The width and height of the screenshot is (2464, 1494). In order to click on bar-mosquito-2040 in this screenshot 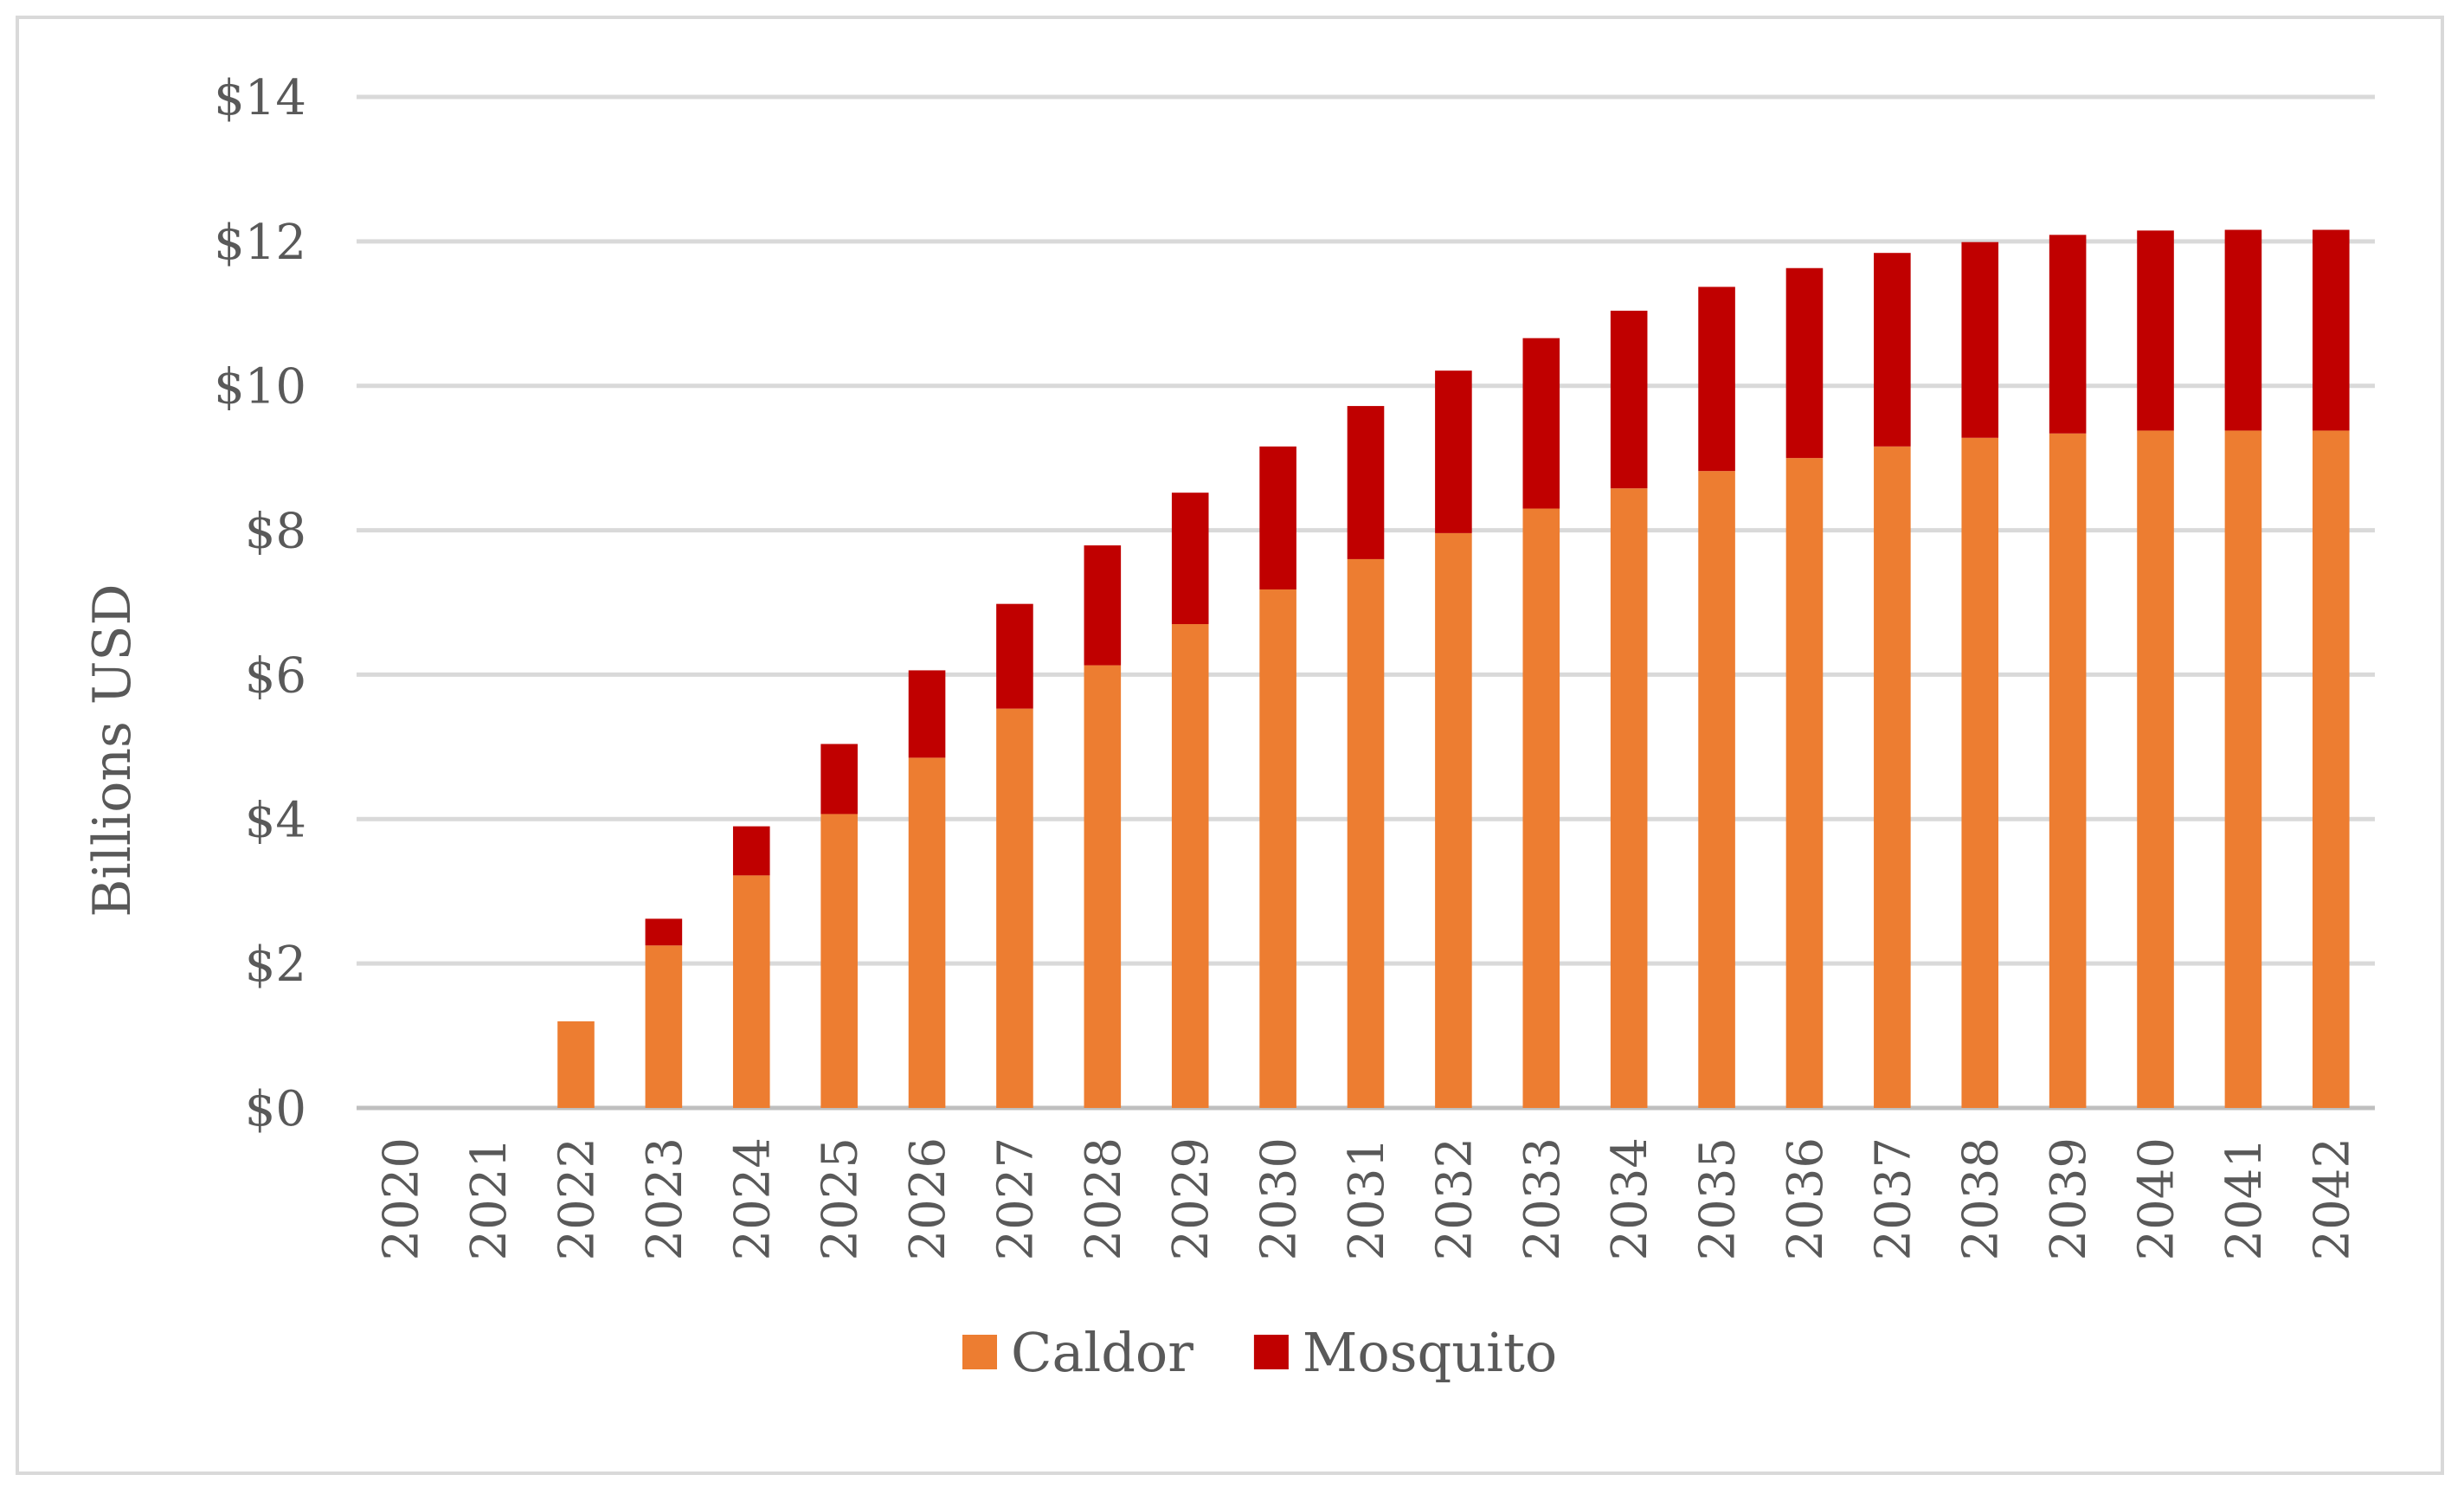, I will do `click(2155, 330)`.